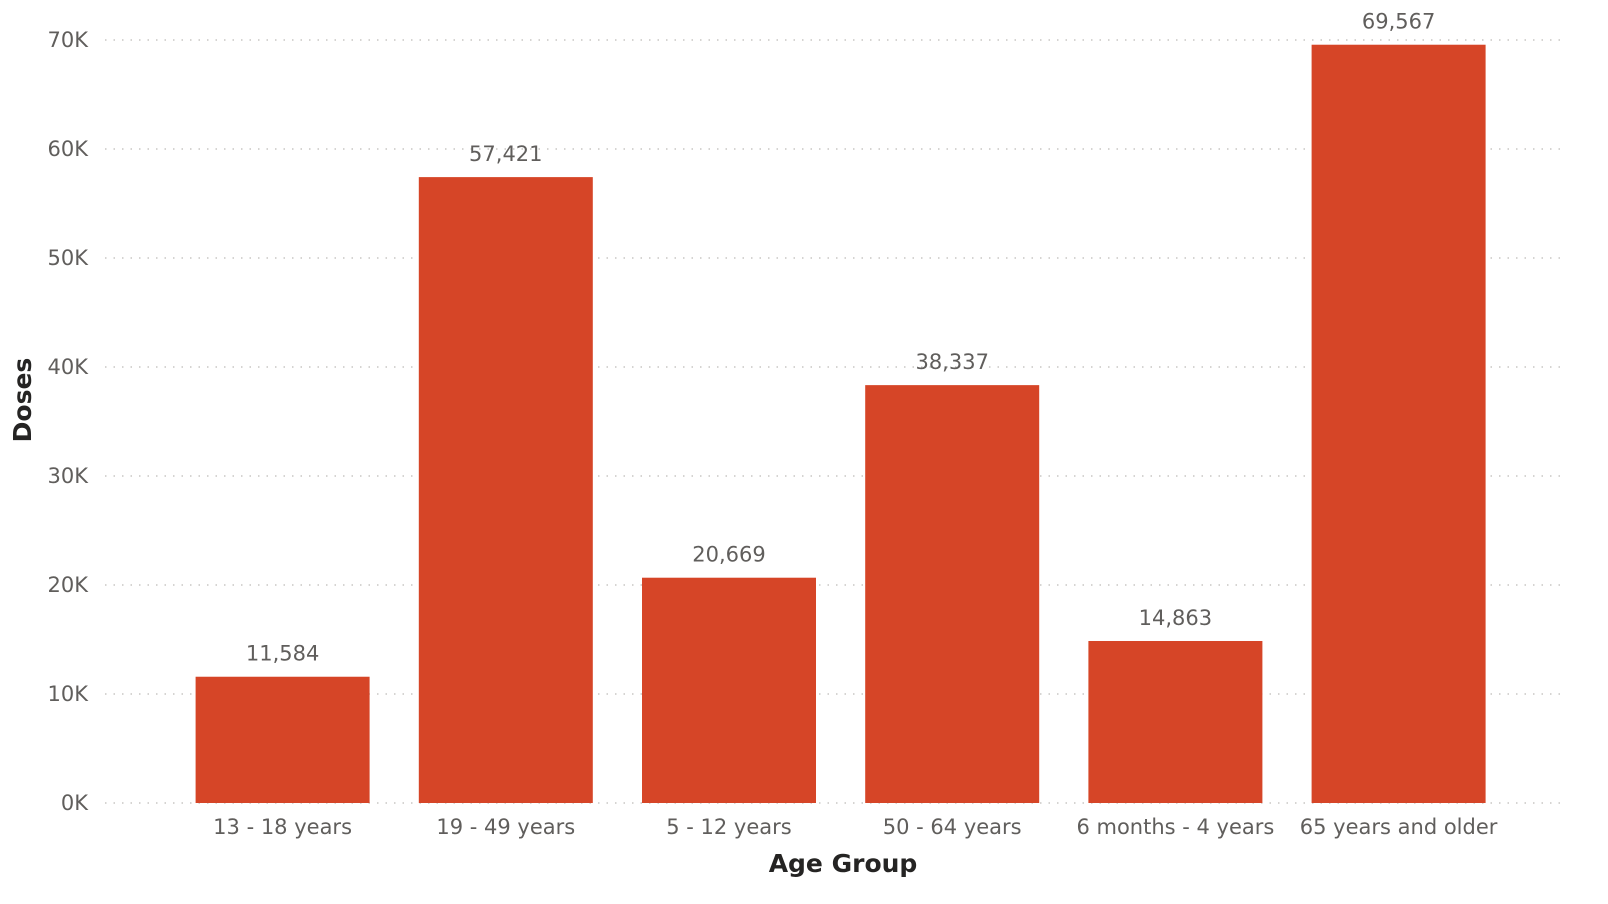  Describe the element at coordinates (69, 585) in the screenshot. I see `y-tick-label: 20K` at that location.